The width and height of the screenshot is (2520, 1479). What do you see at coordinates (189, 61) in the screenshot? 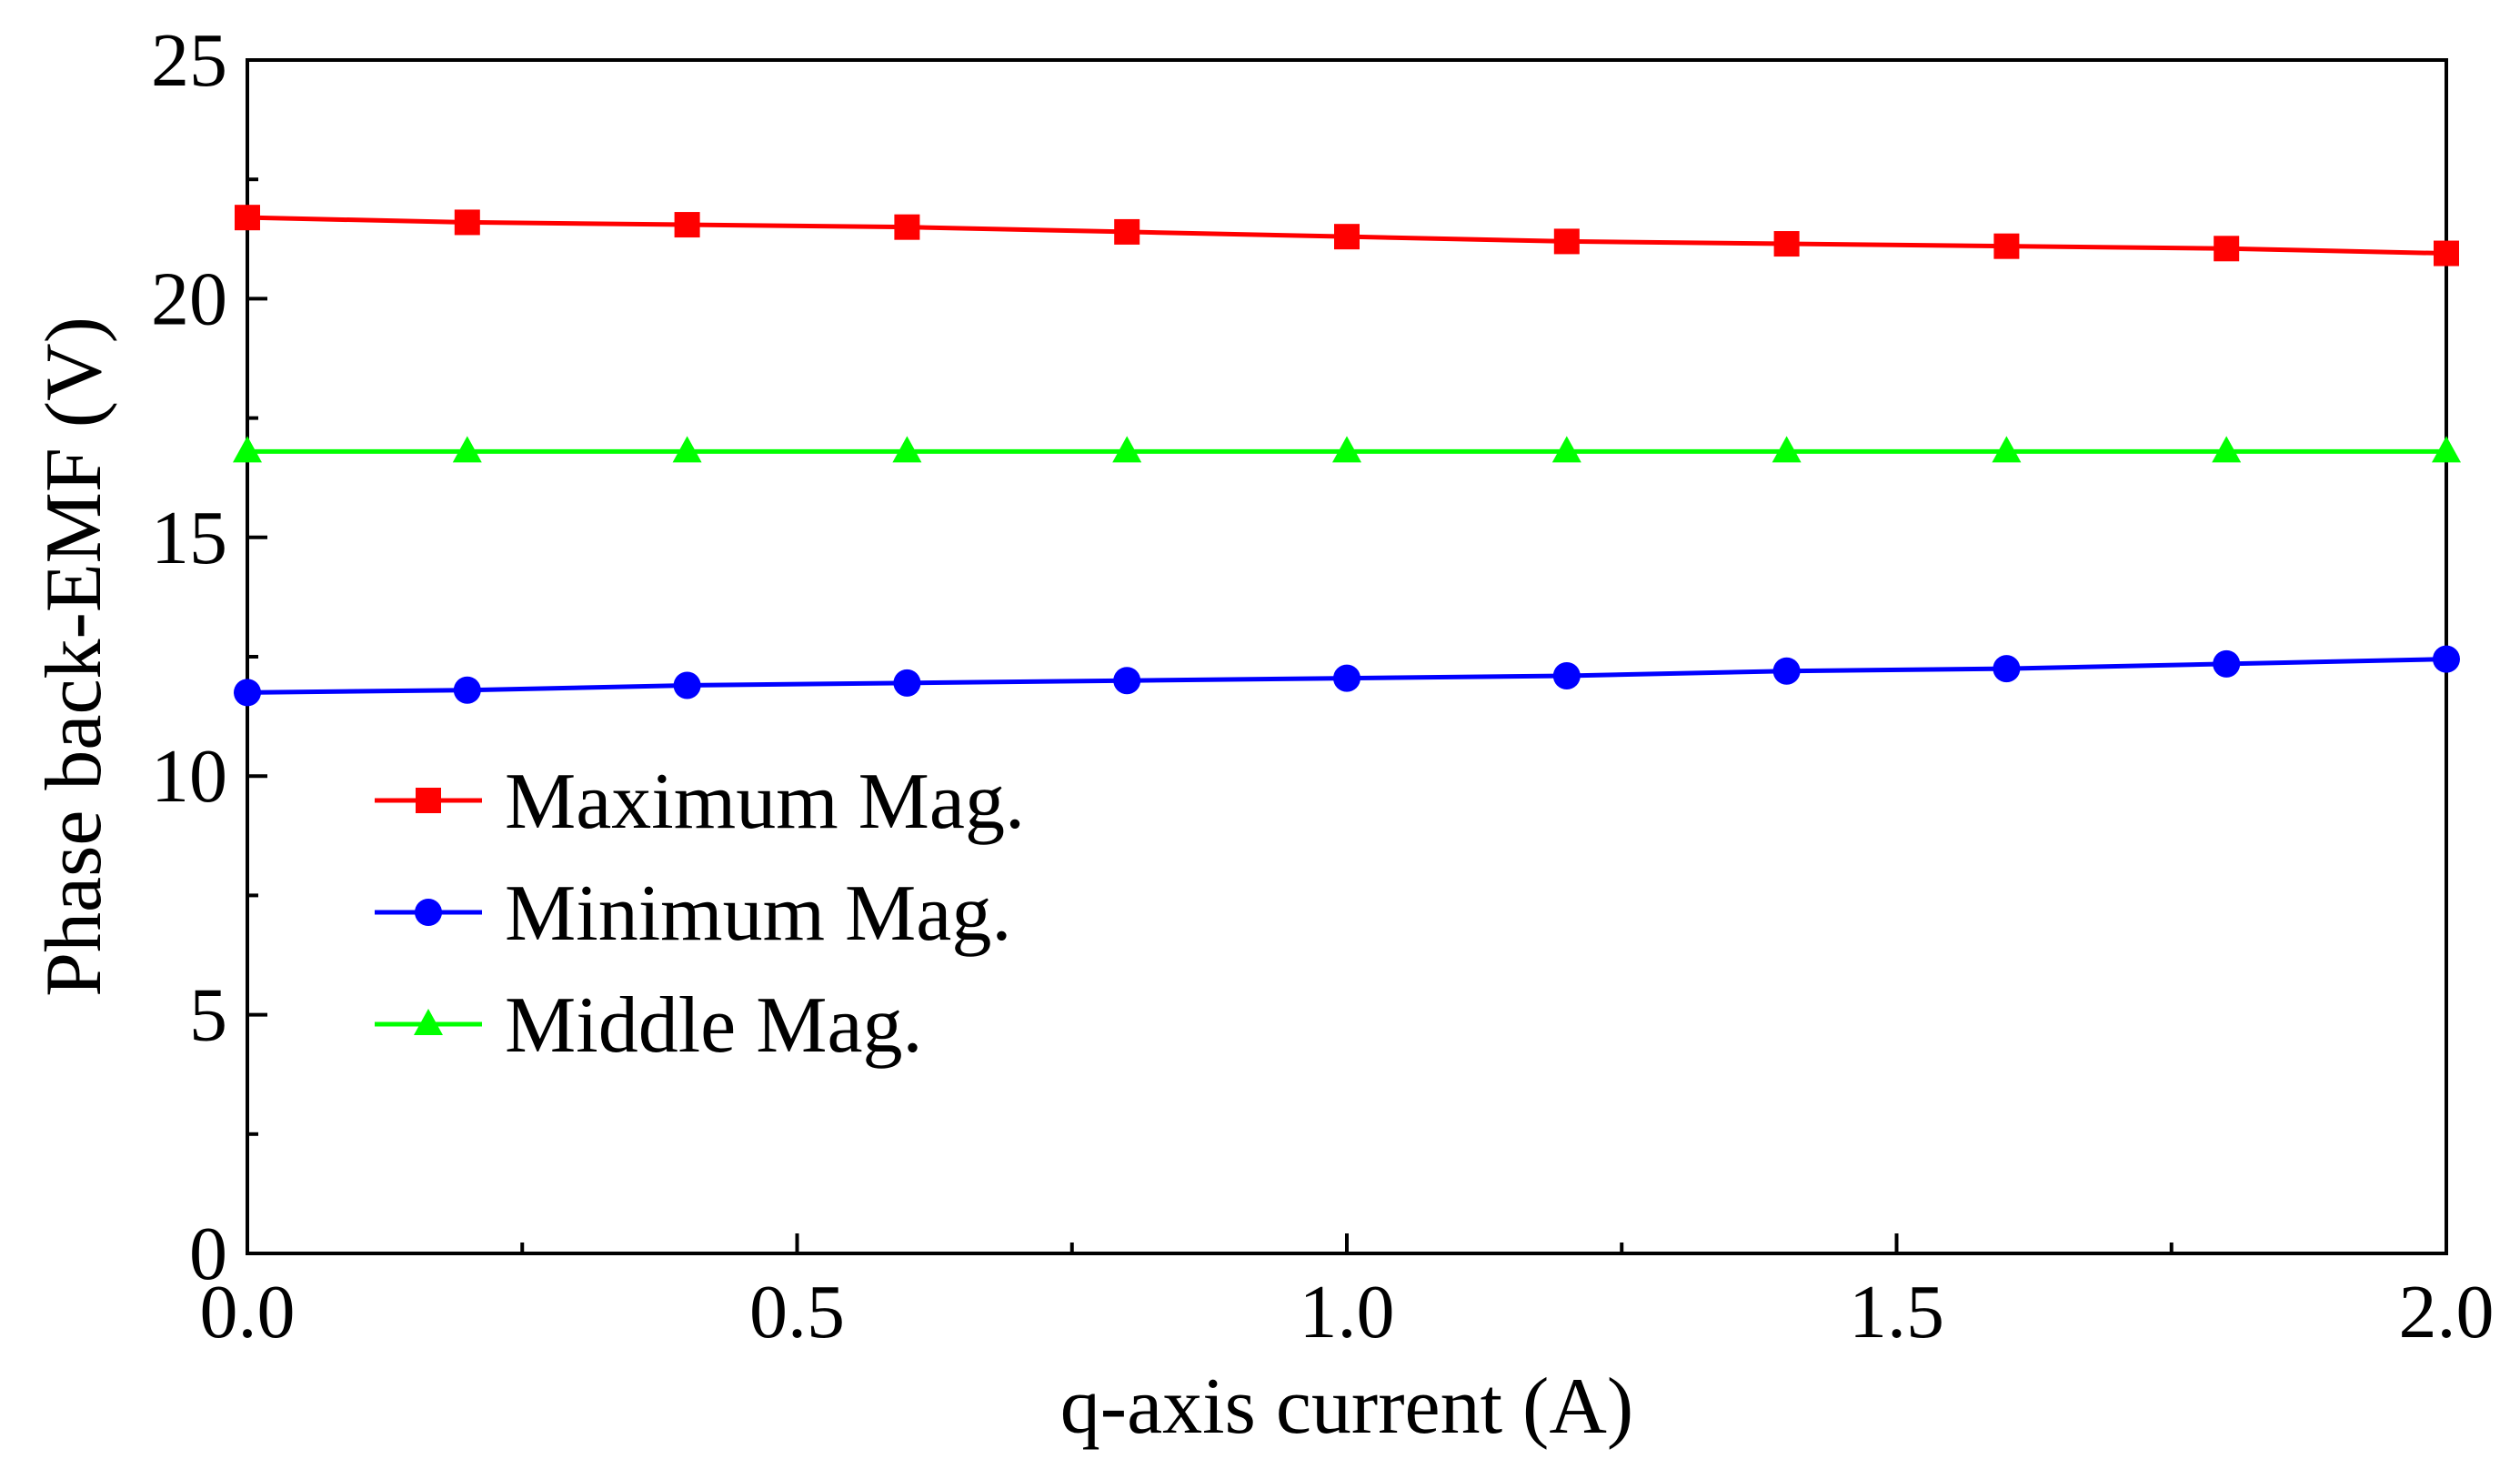
I see `y-tick-label: 25` at bounding box center [189, 61].